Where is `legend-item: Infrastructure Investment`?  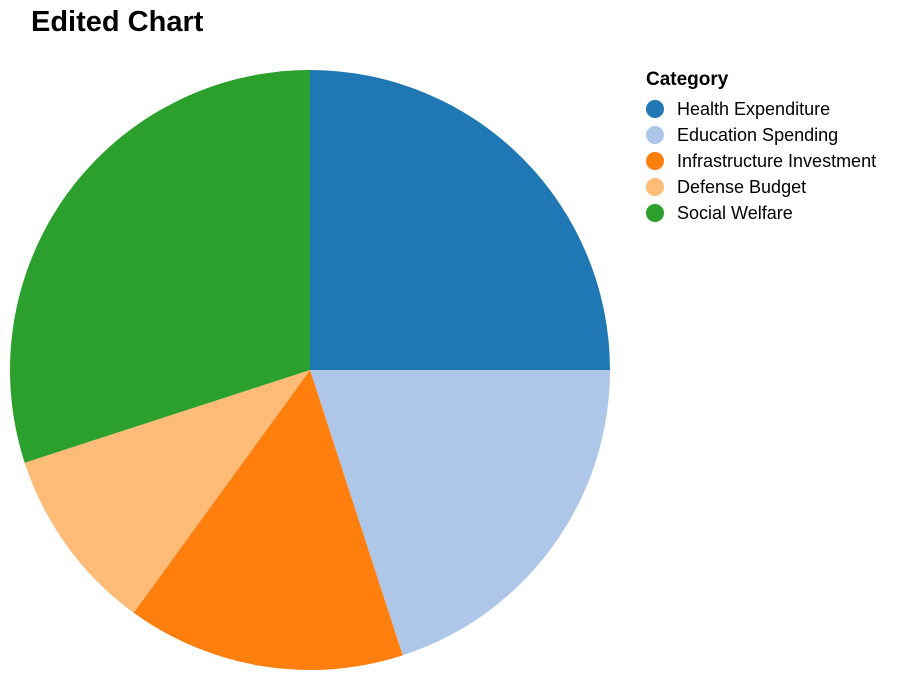 legend-item: Infrastructure Investment is located at coordinates (761, 161).